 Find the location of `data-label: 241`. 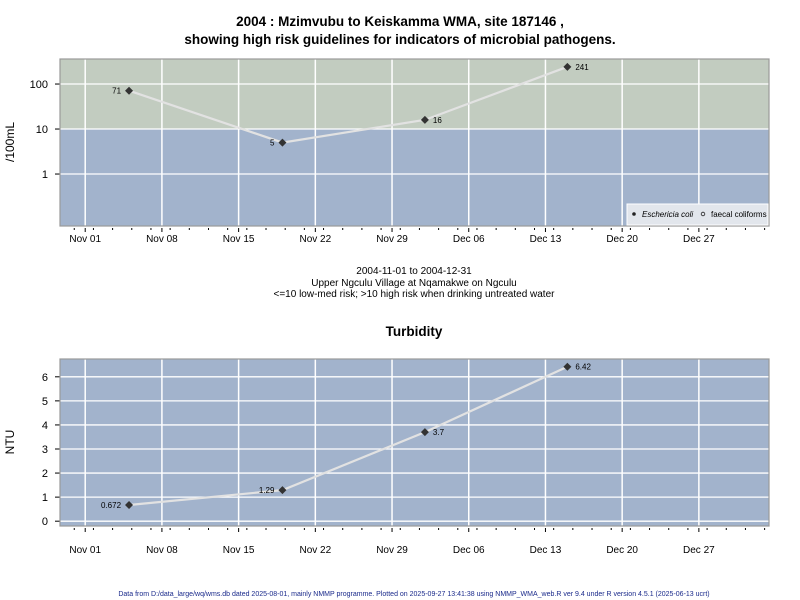

data-label: 241 is located at coordinates (582, 67).